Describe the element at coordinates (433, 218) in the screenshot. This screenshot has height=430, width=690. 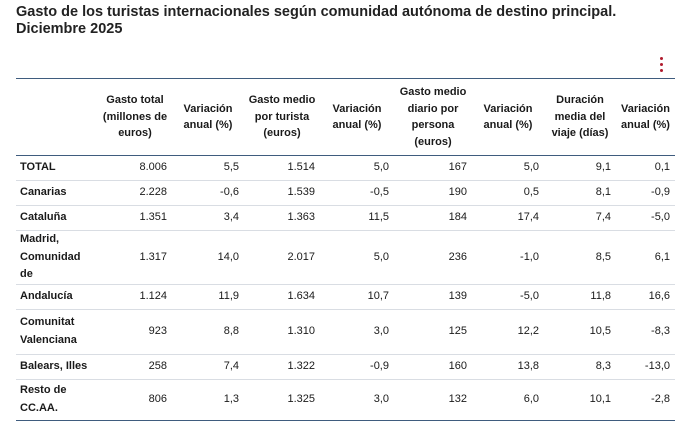
I see `table-cell-gasto-medio-diario: 184` at that location.